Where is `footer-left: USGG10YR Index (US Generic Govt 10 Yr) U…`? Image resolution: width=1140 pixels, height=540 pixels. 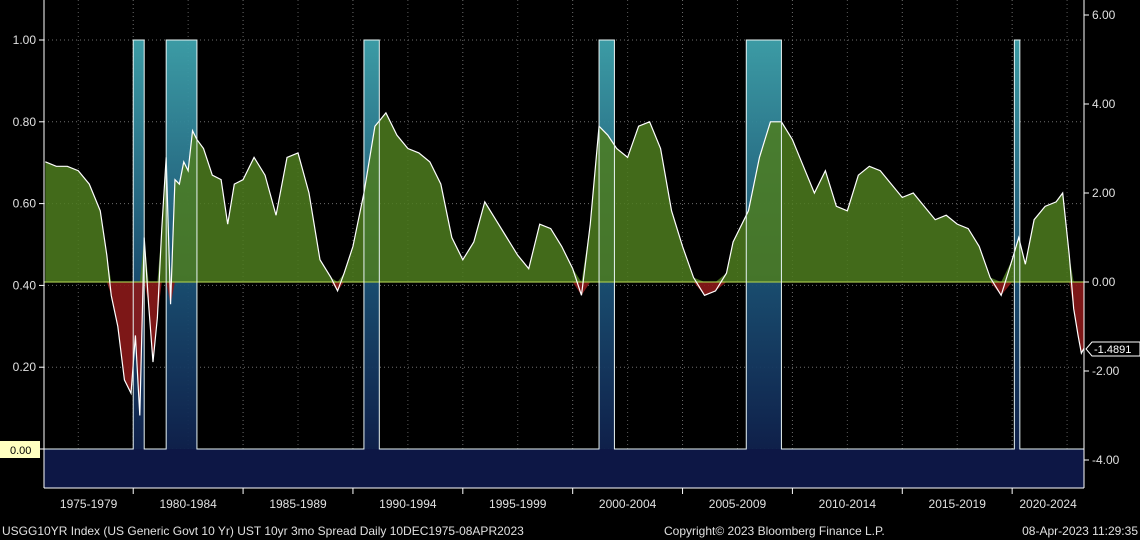 footer-left: USGG10YR Index (US Generic Govt 10 Yr) U… is located at coordinates (263, 531).